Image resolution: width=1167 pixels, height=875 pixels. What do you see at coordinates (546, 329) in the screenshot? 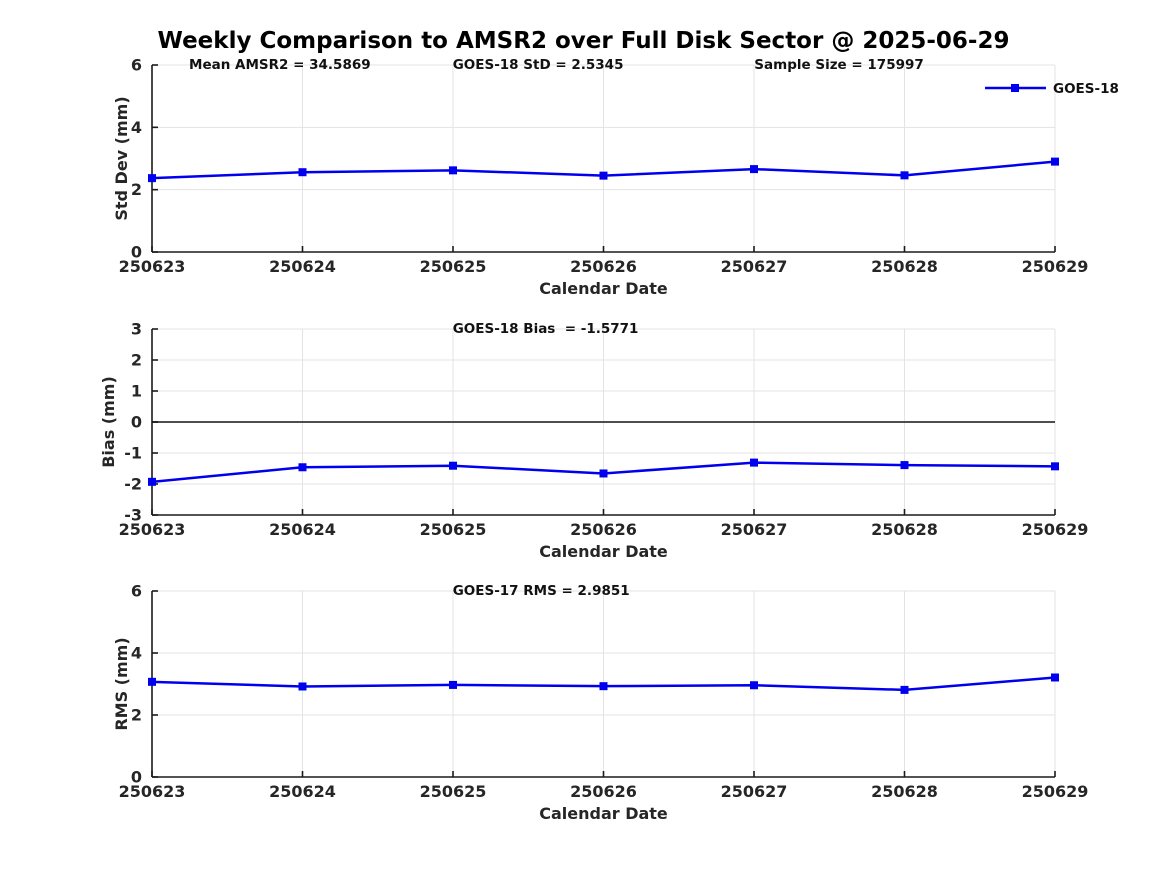
I see `bias-annotation: GOES-18 Bias = -1.5771` at bounding box center [546, 329].